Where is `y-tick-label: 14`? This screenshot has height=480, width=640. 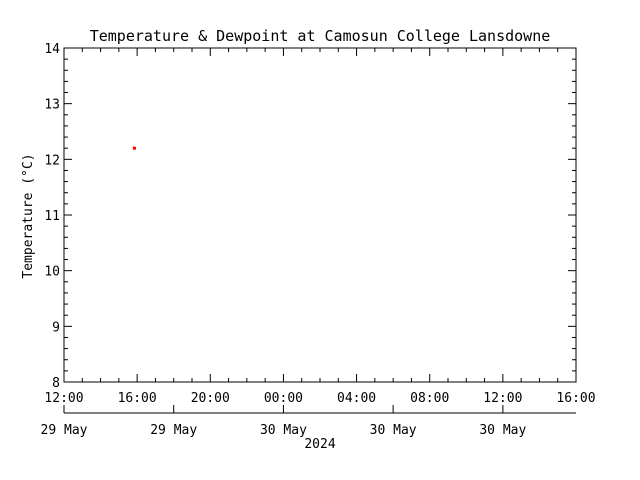
y-tick-label: 14 is located at coordinates (52, 49).